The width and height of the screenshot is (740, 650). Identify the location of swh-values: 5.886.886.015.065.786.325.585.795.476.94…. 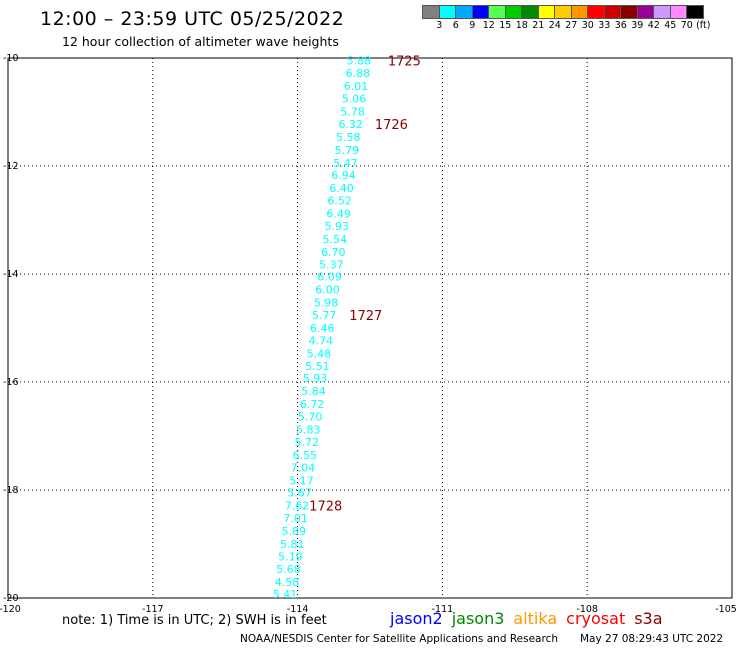
(322, 328).